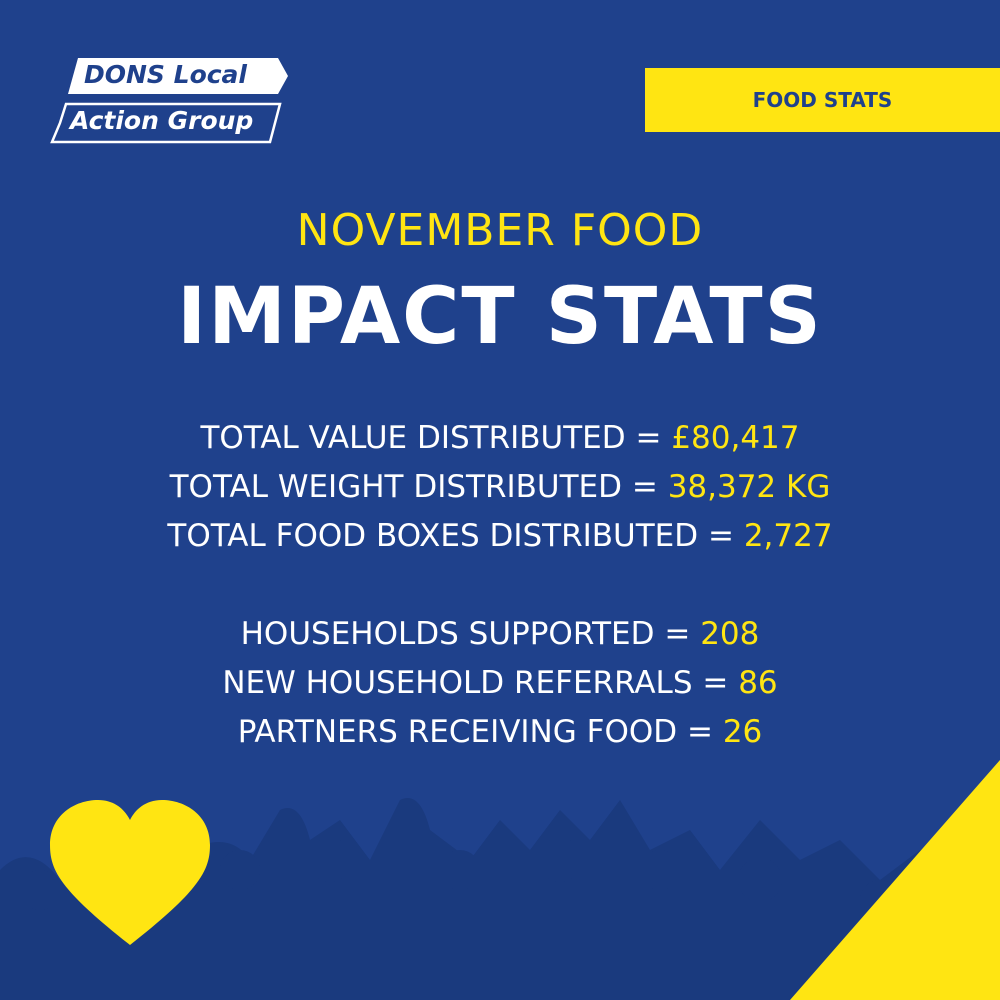 This screenshot has width=1000, height=1000. Describe the element at coordinates (730, 634) in the screenshot. I see `stat-value: 208` at that location.